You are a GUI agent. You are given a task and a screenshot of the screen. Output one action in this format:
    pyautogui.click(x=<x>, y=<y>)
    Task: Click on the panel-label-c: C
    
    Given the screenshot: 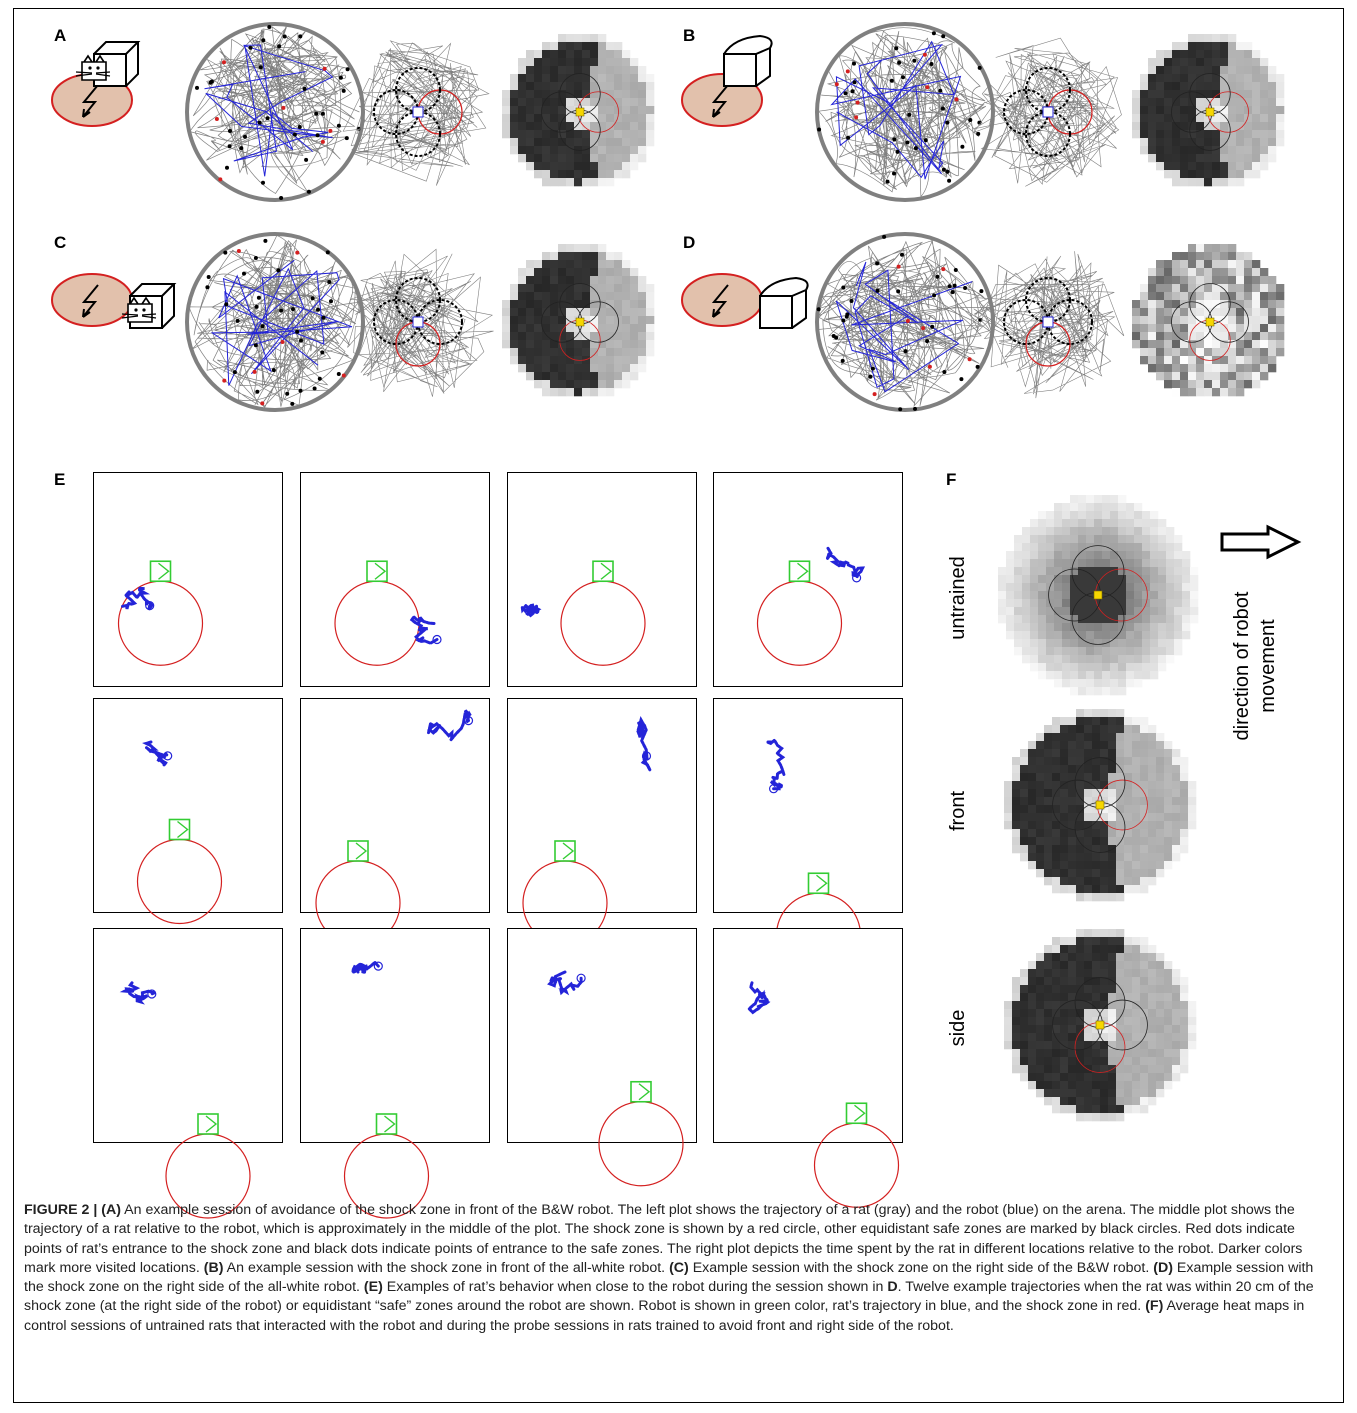 What is the action you would take?
    pyautogui.click(x=60, y=242)
    